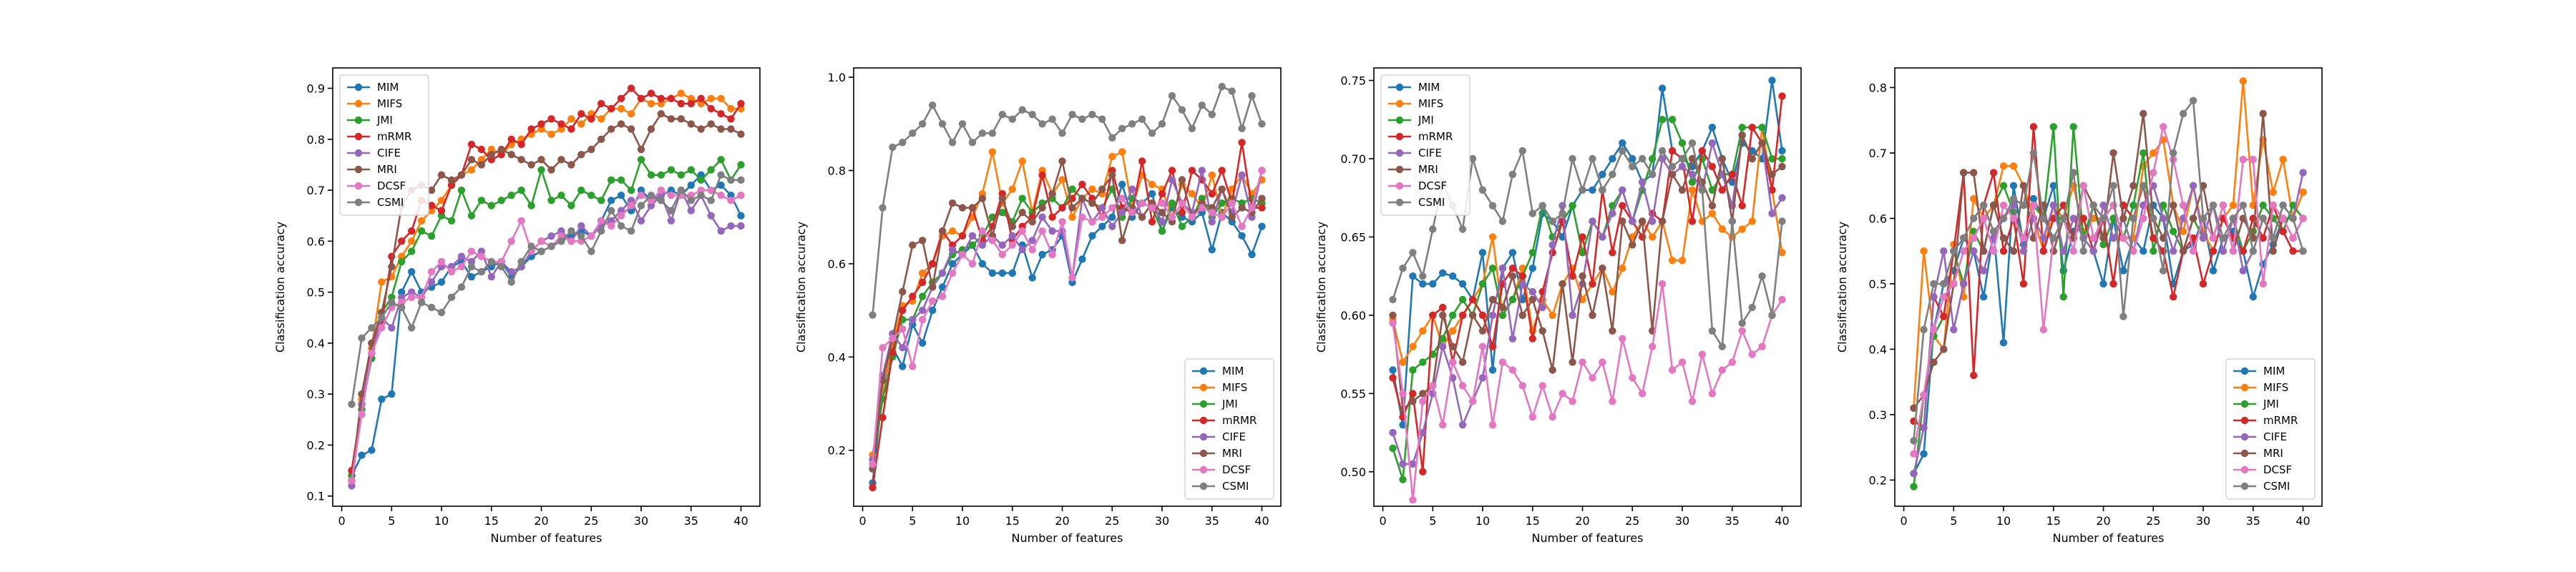 Image resolution: width=2576 pixels, height=572 pixels. What do you see at coordinates (375, 202) in the screenshot?
I see `legend-entry: CSMI` at bounding box center [375, 202].